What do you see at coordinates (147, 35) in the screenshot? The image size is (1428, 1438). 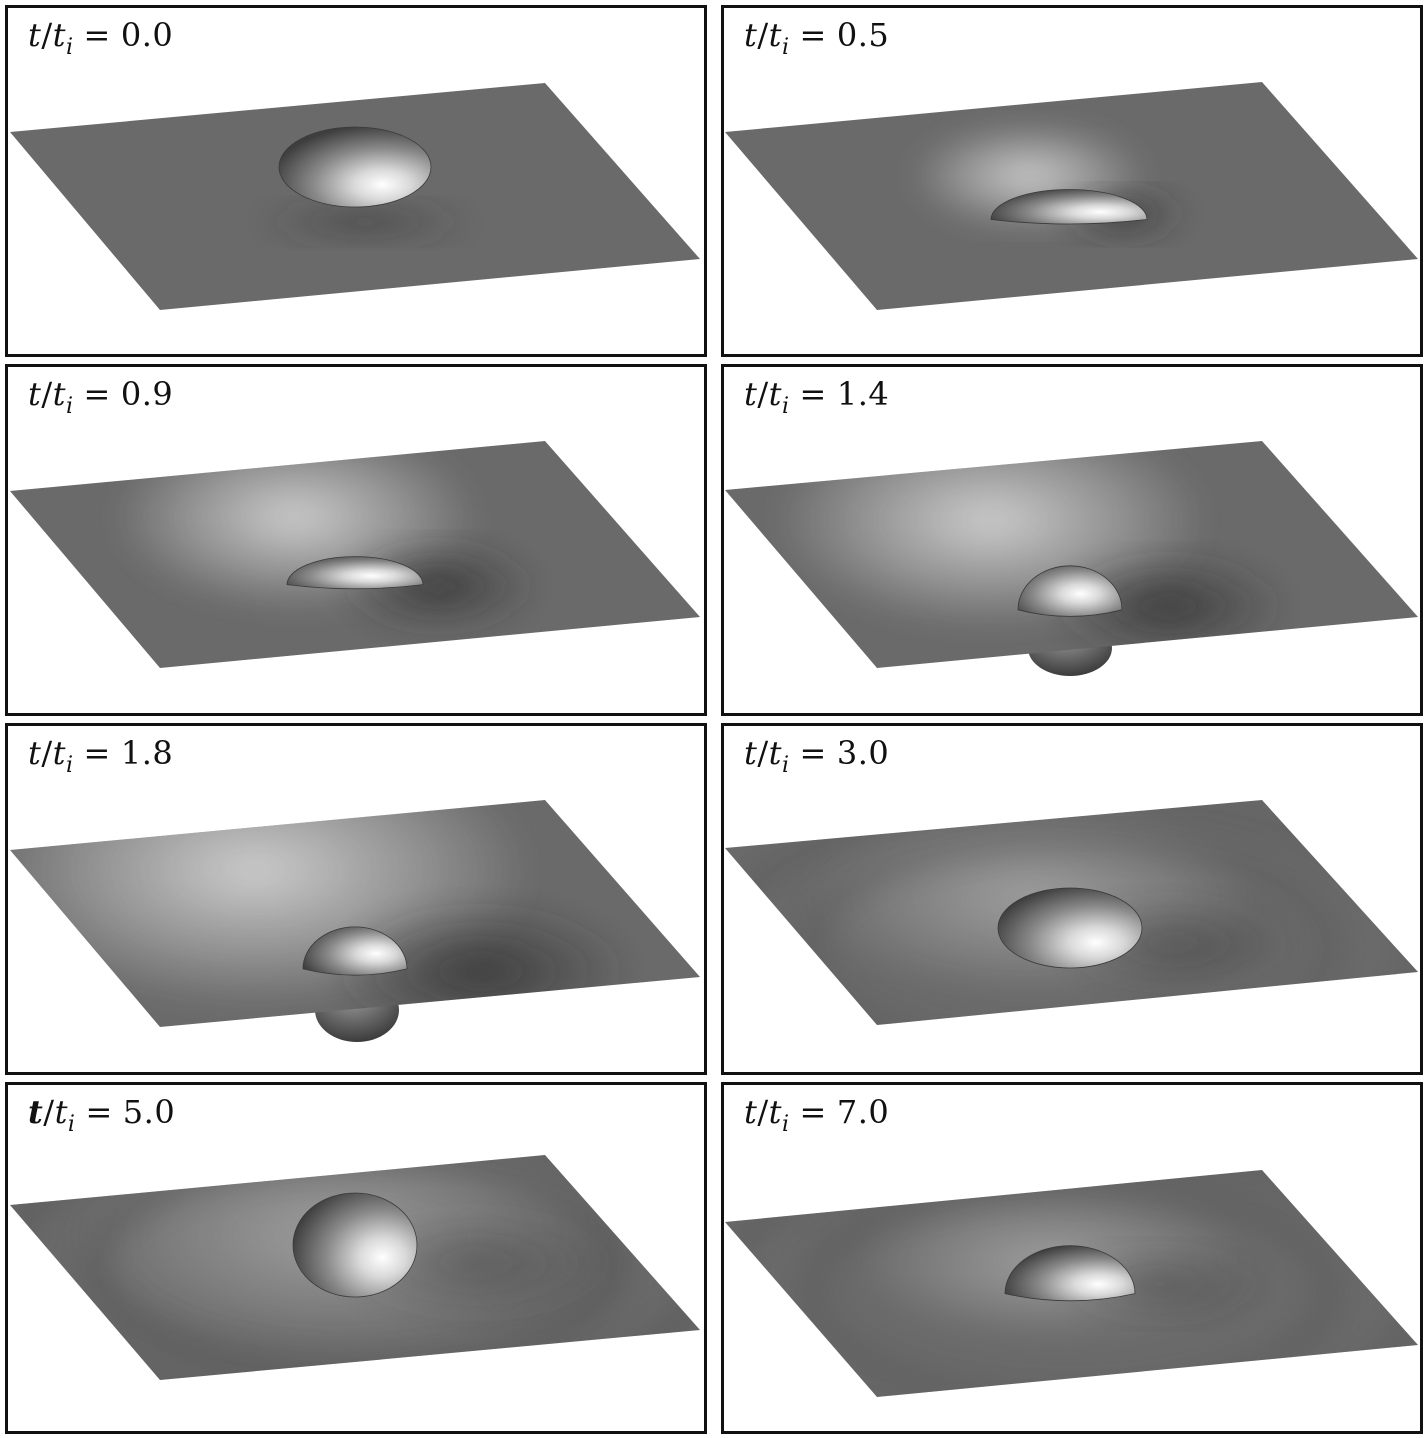 I see `time-value: 0.0` at bounding box center [147, 35].